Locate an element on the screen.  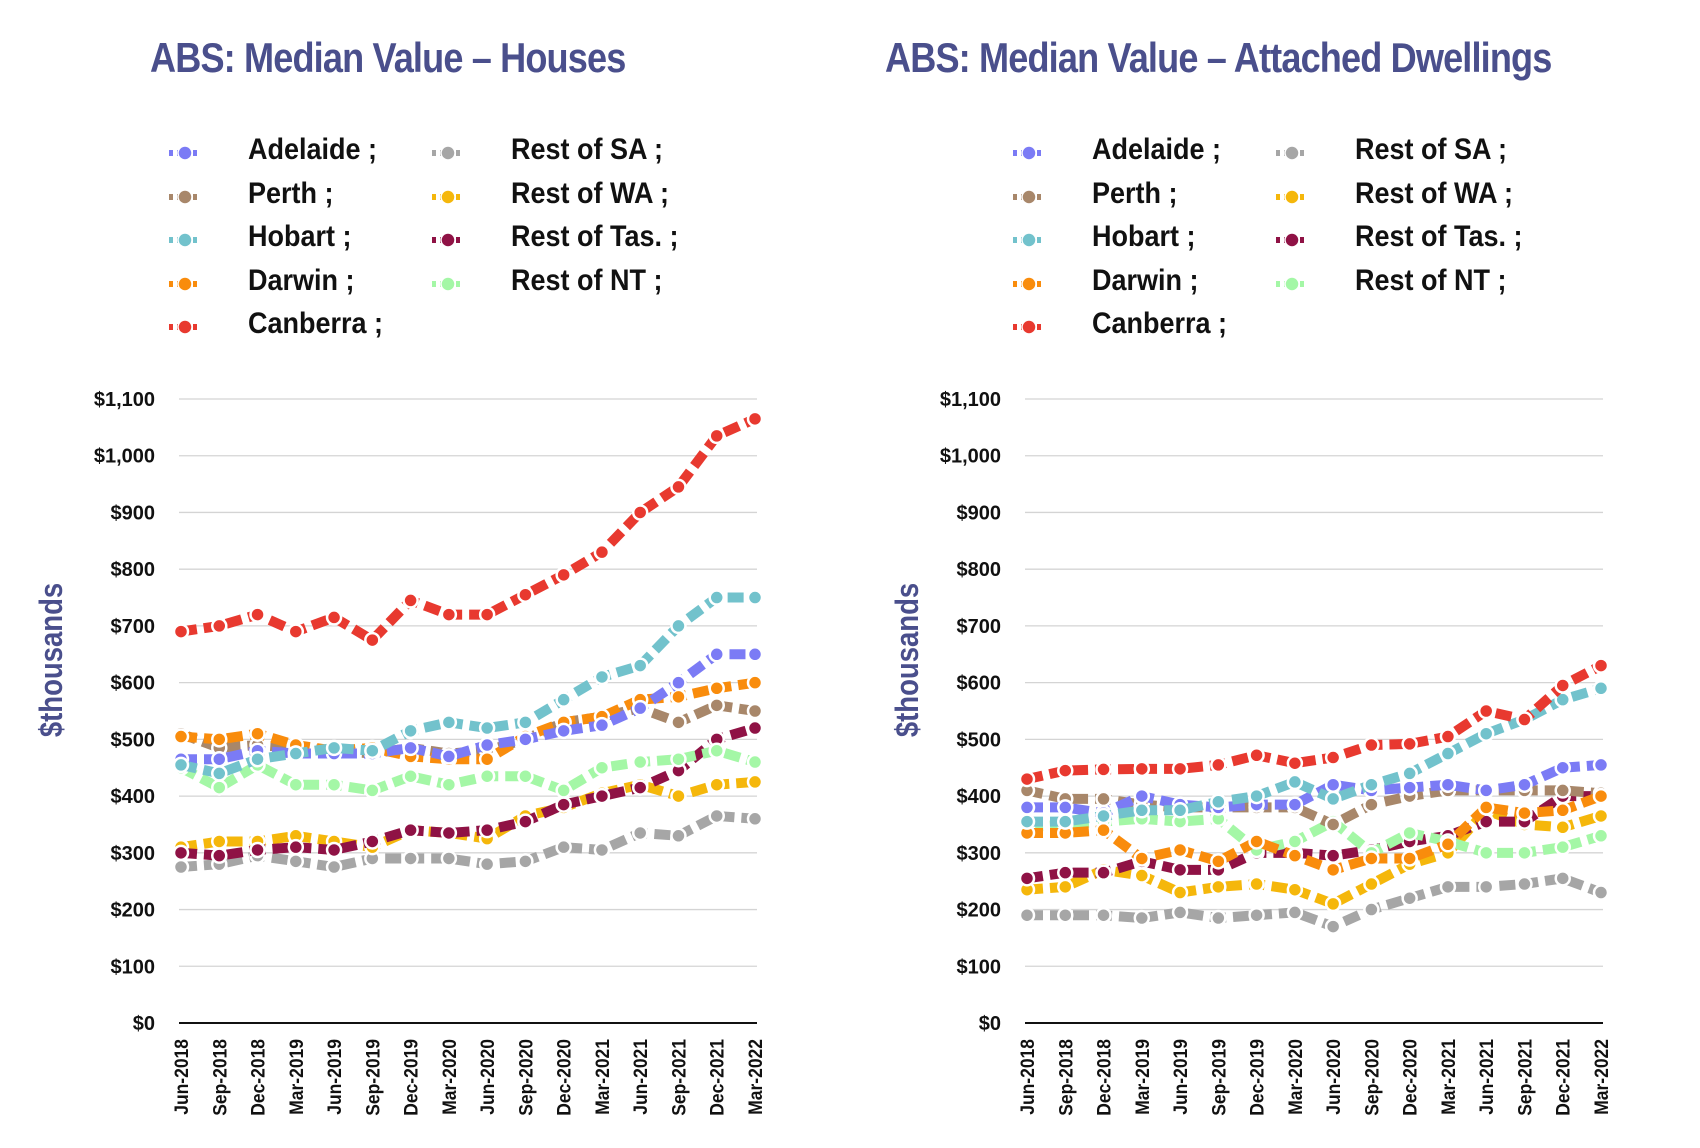
x-tick-label: Jun-2019 is located at coordinates (334, 1077).